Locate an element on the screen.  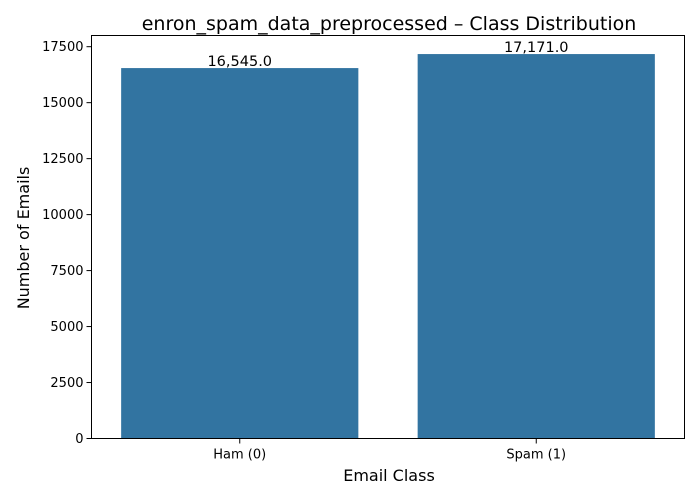
bar-data-label: 17,171.0 is located at coordinates (536, 48).